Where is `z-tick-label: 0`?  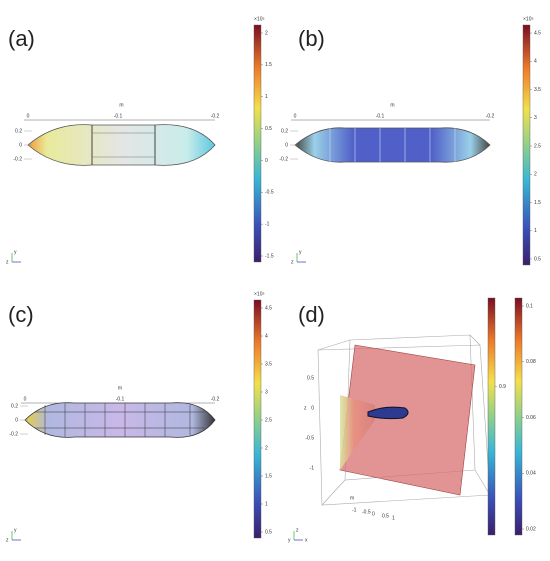 z-tick-label: 0 is located at coordinates (312, 408).